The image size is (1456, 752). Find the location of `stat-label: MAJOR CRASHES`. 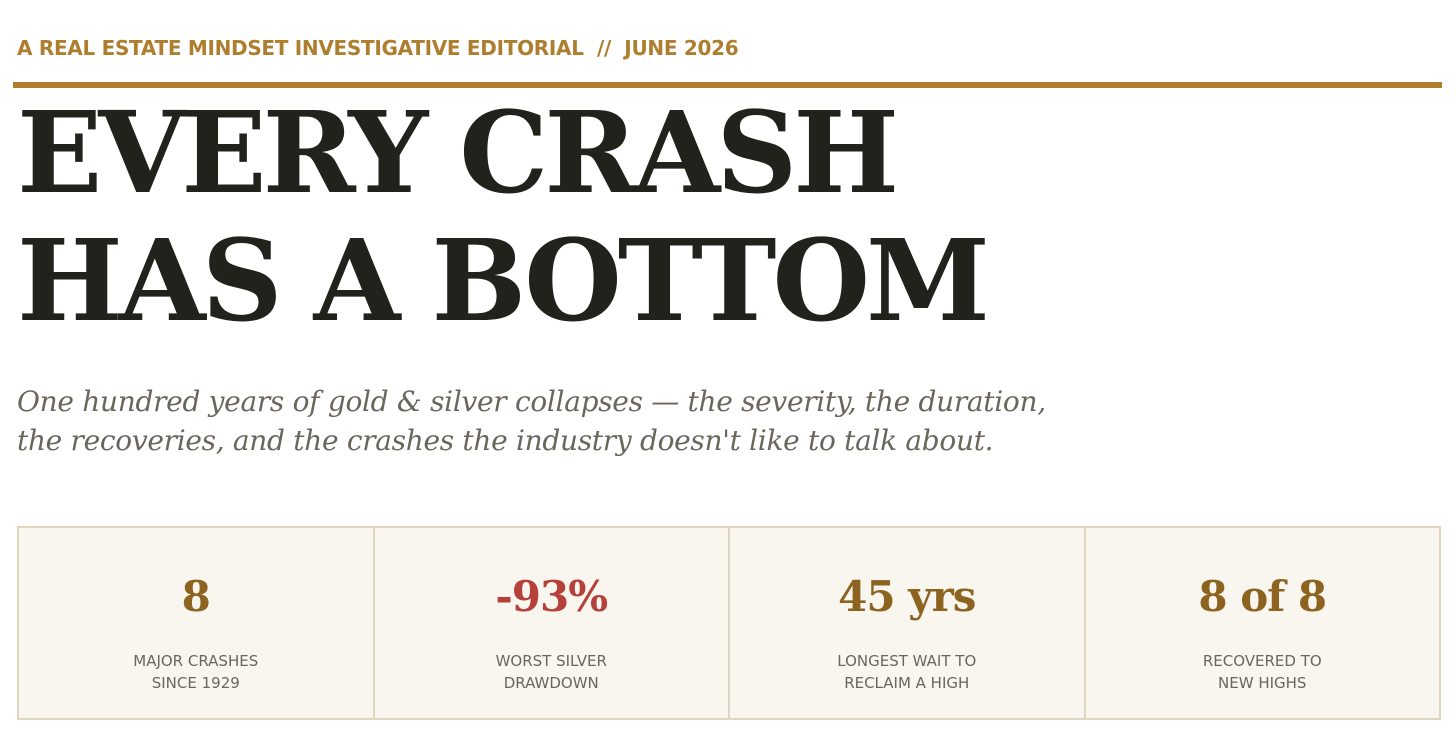

stat-label: MAJOR CRASHES is located at coordinates (196, 661).